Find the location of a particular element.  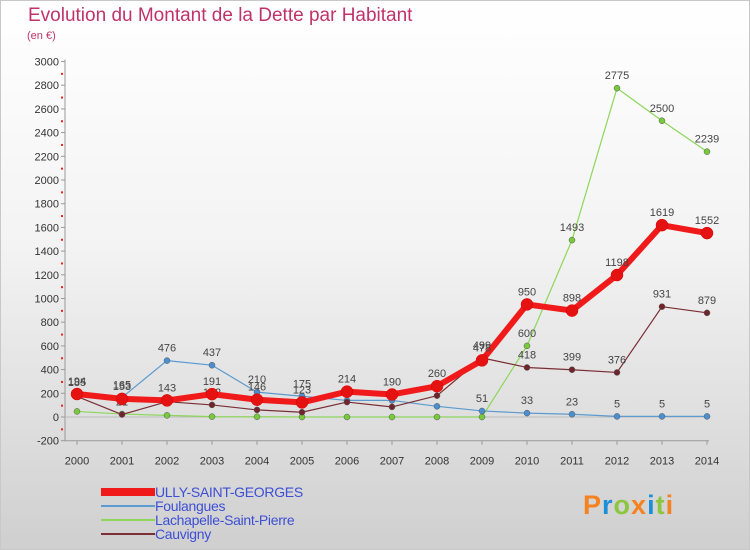

data-label: 1552 is located at coordinates (707, 221).